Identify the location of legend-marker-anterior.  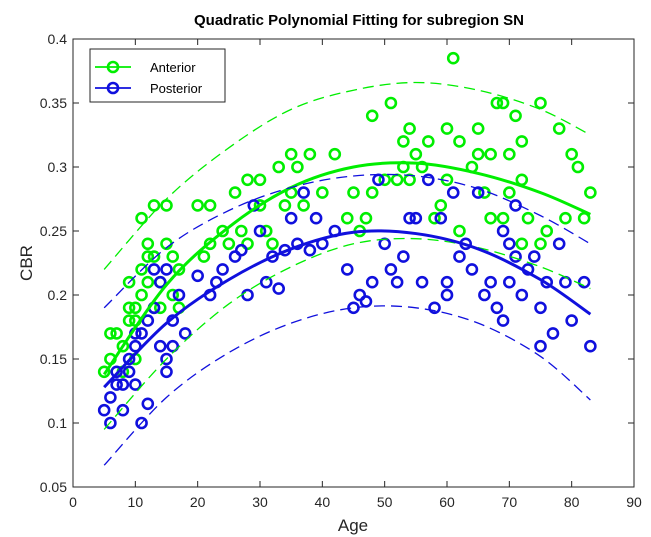
(113, 67).